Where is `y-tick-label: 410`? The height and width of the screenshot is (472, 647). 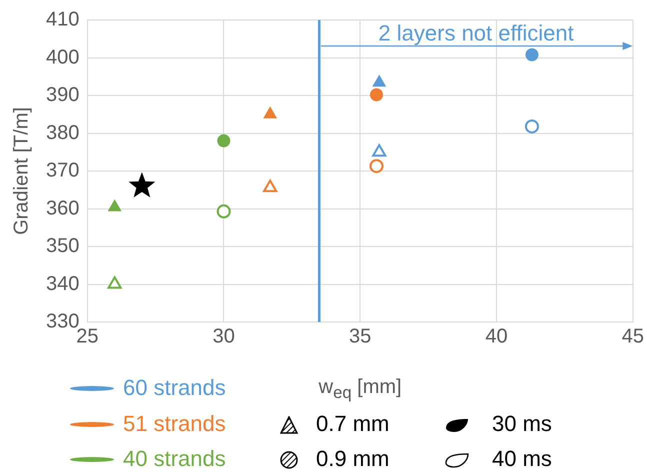 y-tick-label: 410 is located at coordinates (63, 19).